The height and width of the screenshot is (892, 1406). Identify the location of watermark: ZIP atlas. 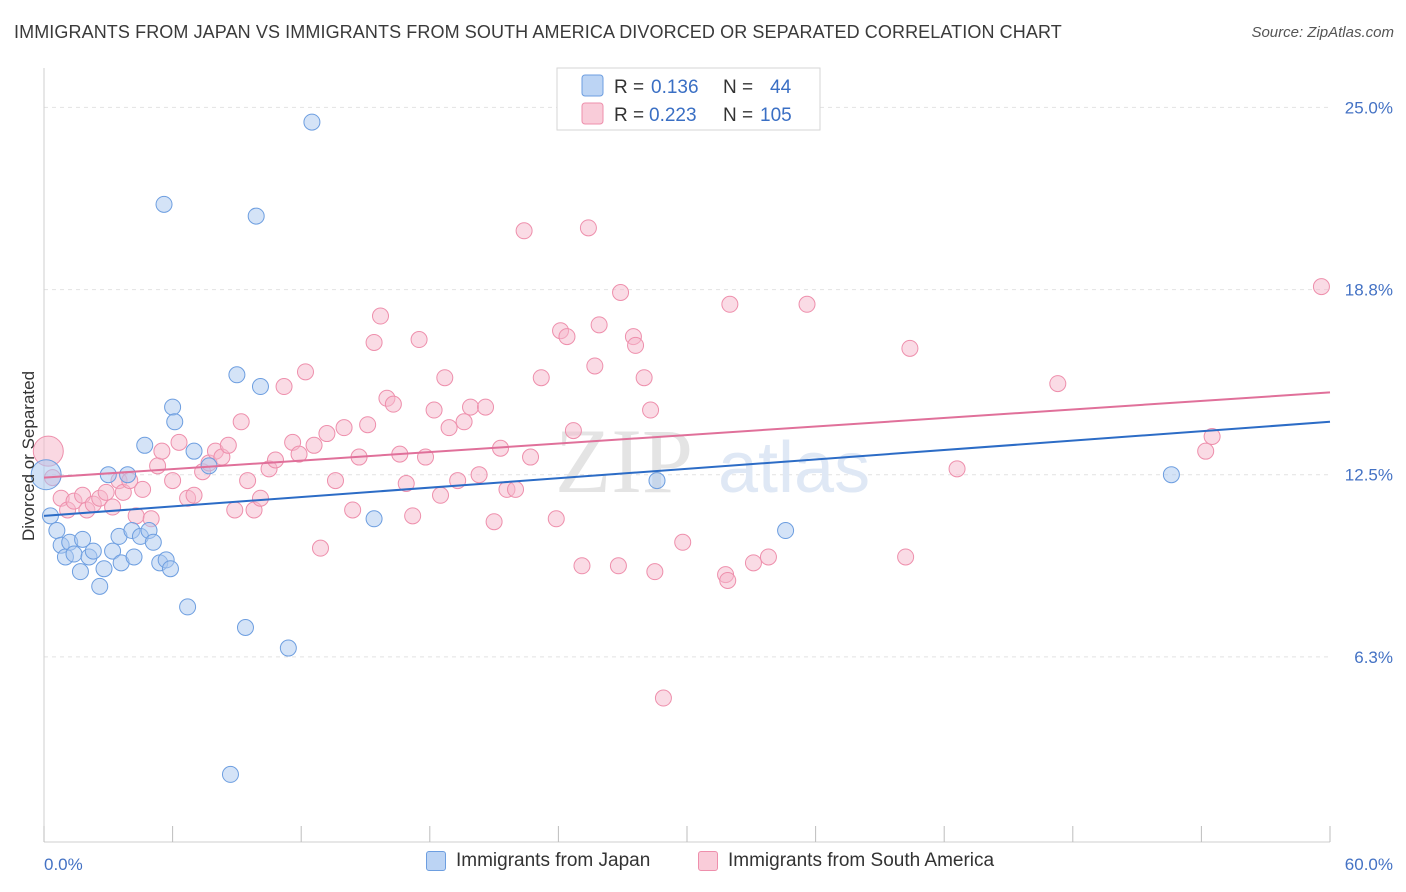
(712, 461).